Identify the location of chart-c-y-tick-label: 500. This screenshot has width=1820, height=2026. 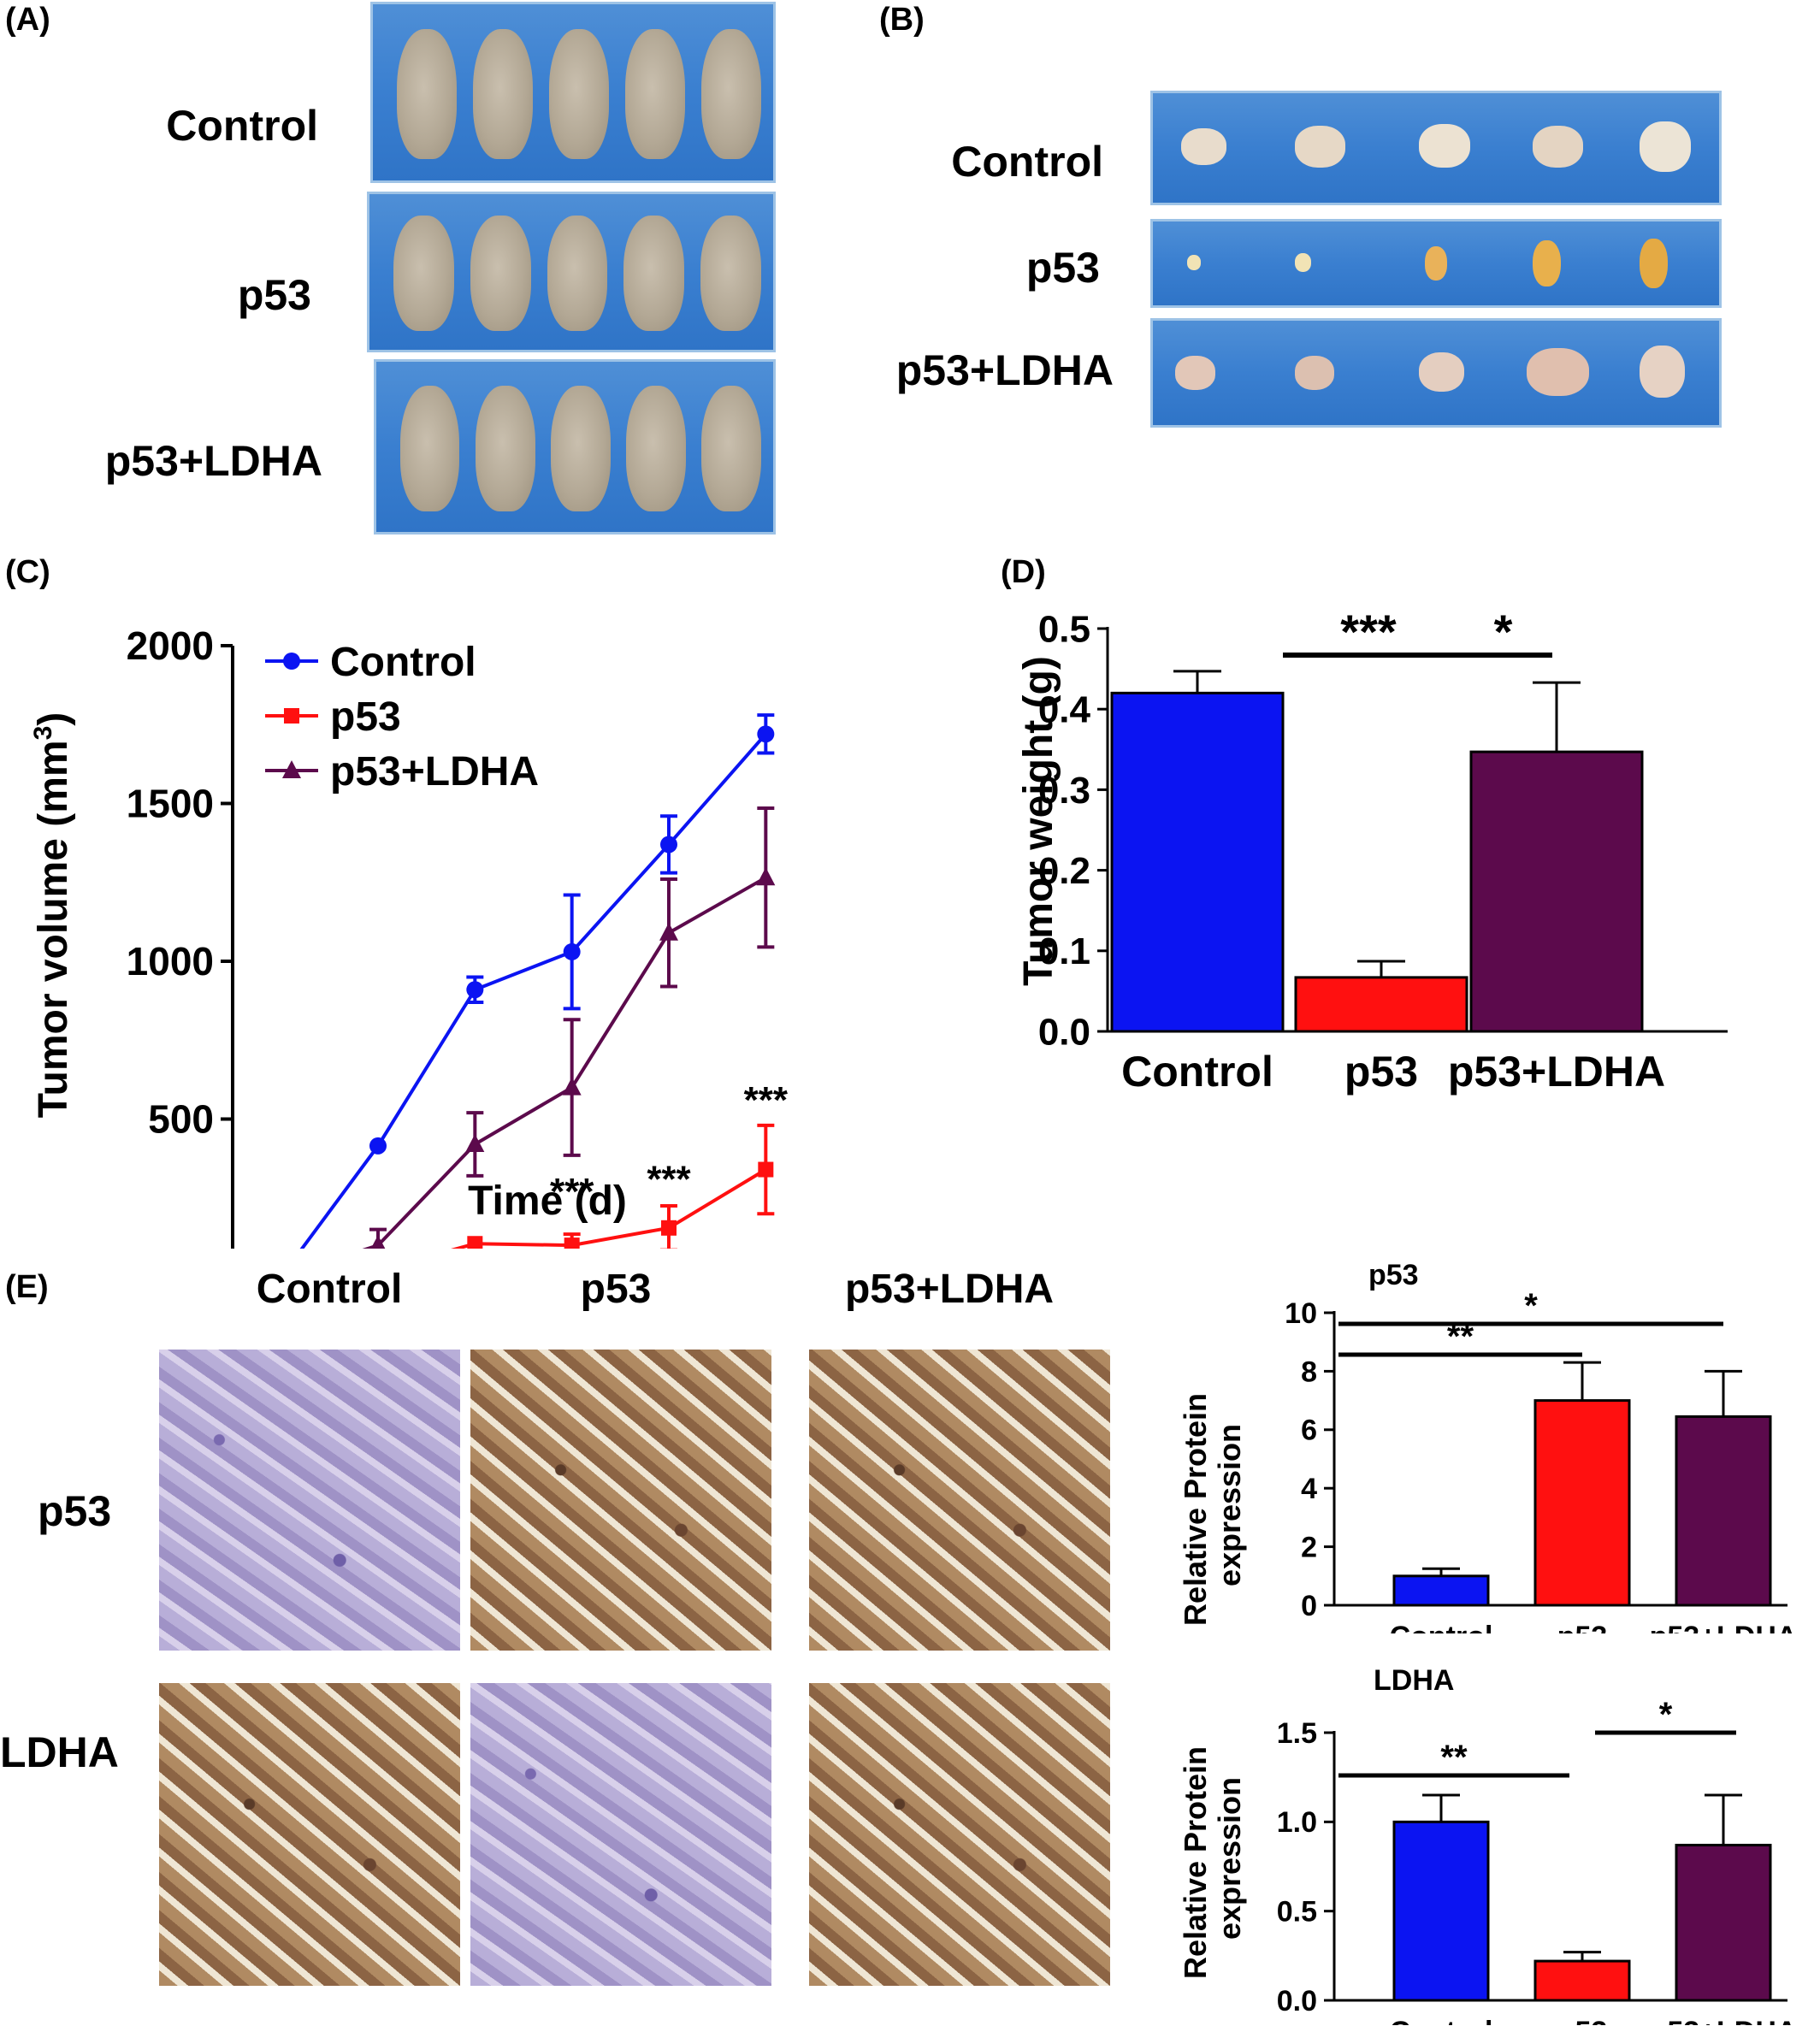
(181, 1119).